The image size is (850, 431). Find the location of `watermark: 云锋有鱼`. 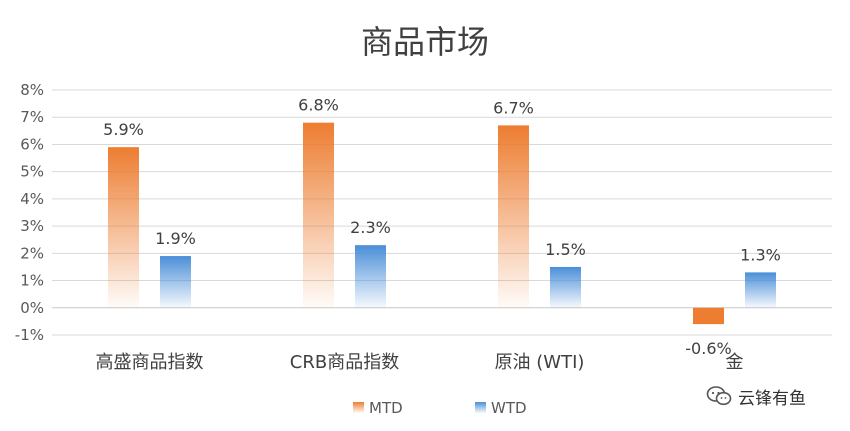

watermark: 云锋有鱼 is located at coordinates (756, 396).